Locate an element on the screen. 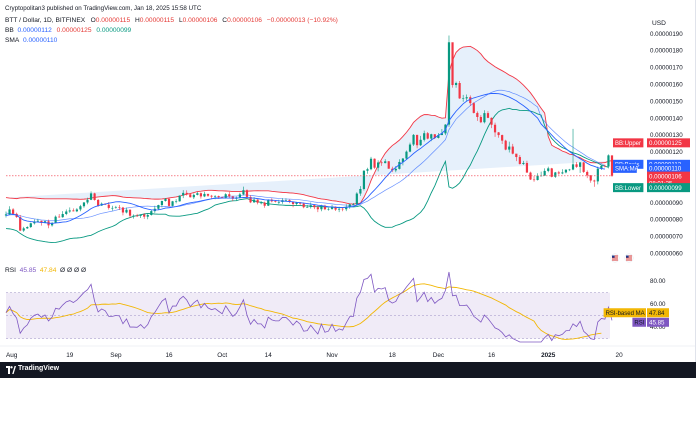  rsi-badge-label: RSI is located at coordinates (639, 323).